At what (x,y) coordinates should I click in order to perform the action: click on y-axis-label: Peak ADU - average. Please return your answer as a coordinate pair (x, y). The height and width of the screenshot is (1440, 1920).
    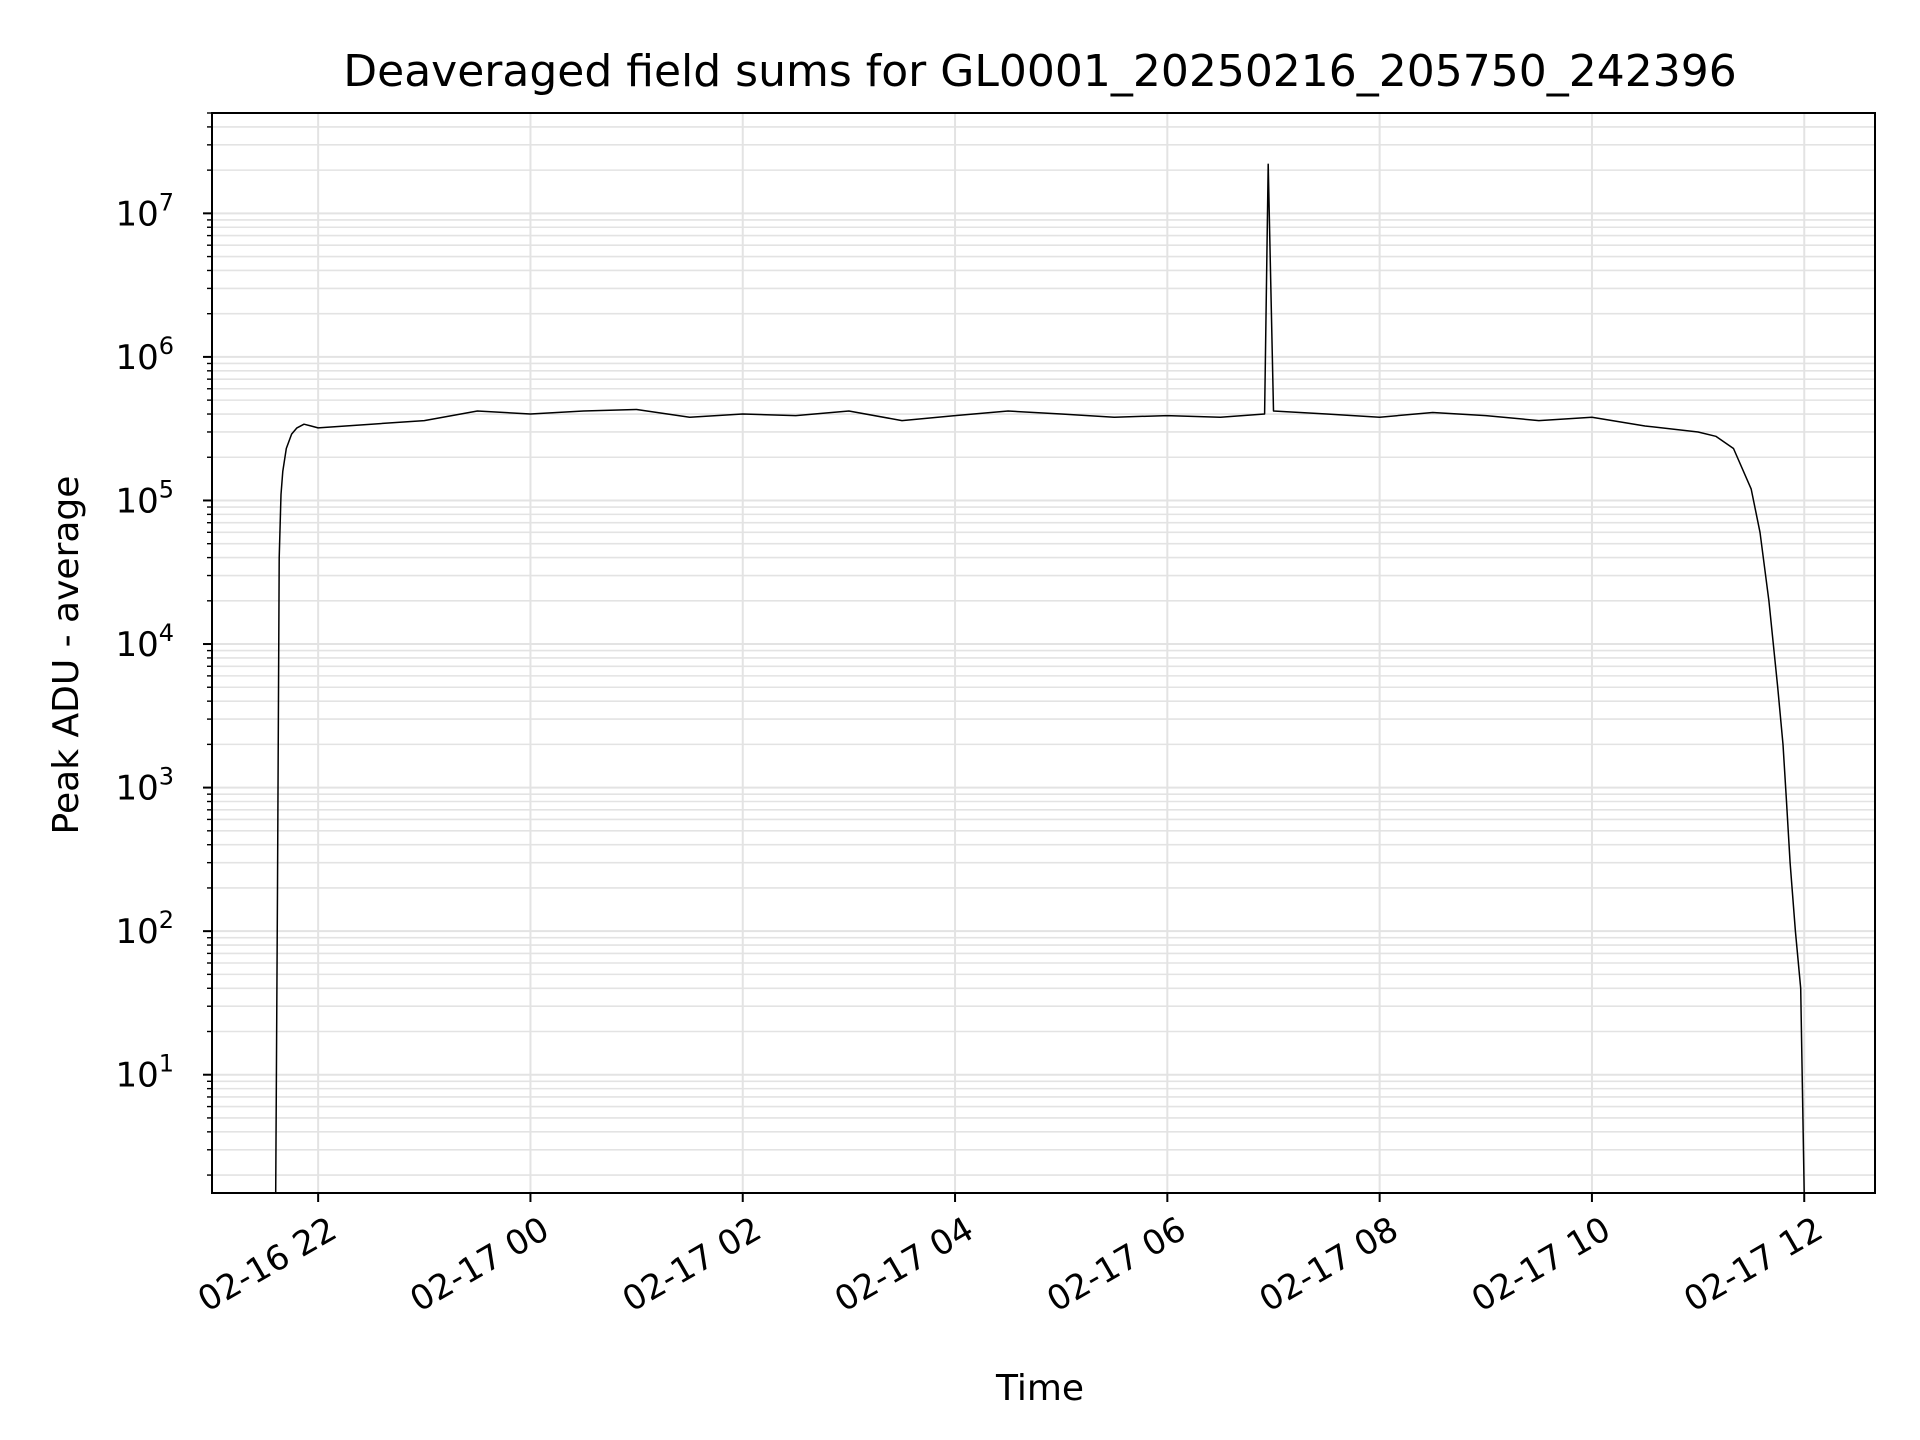
    Looking at the image, I should click on (66, 655).